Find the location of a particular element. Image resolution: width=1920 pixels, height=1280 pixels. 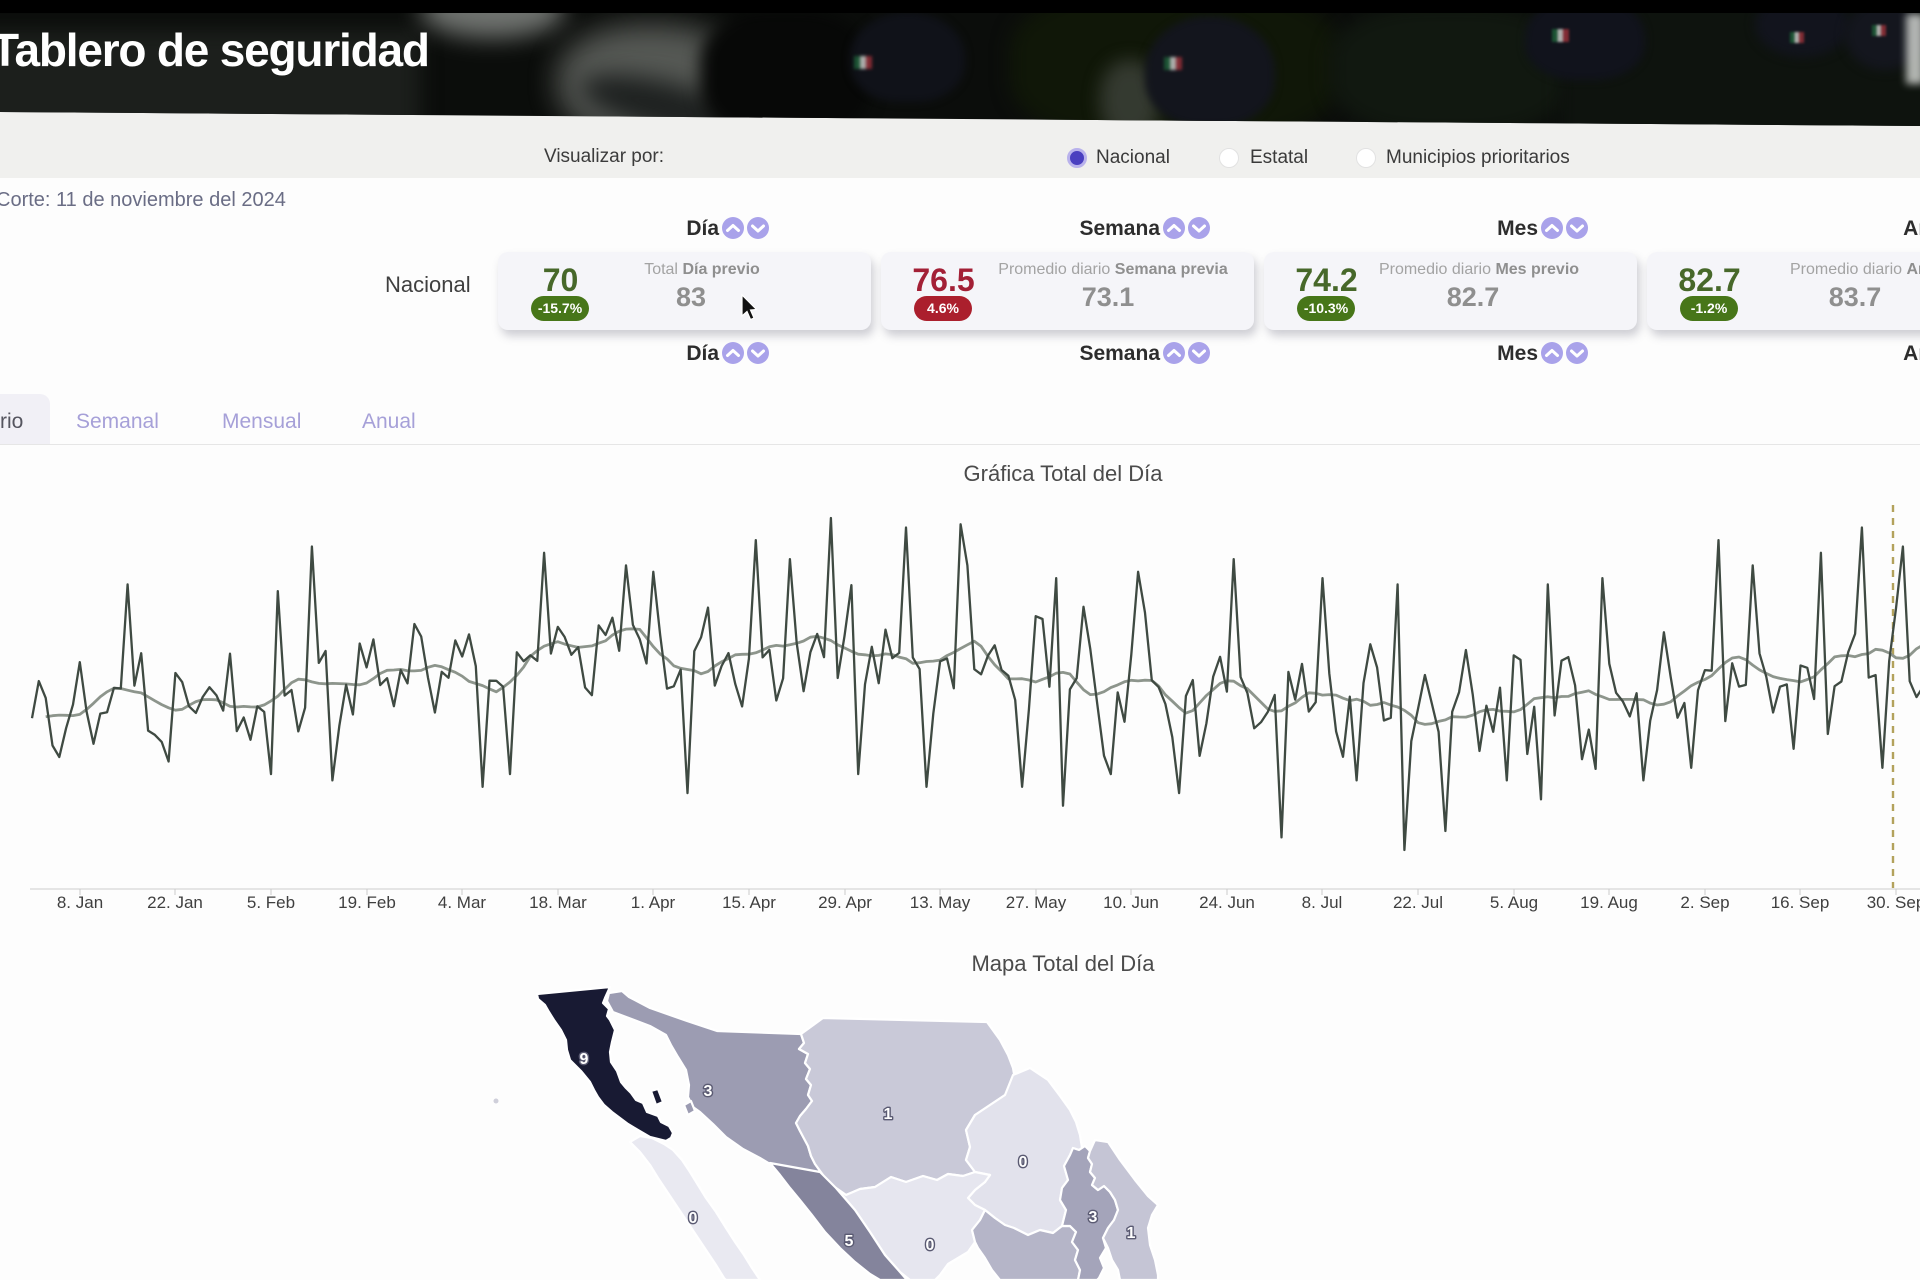

svg-text: 10. Jun is located at coordinates (1131, 902).